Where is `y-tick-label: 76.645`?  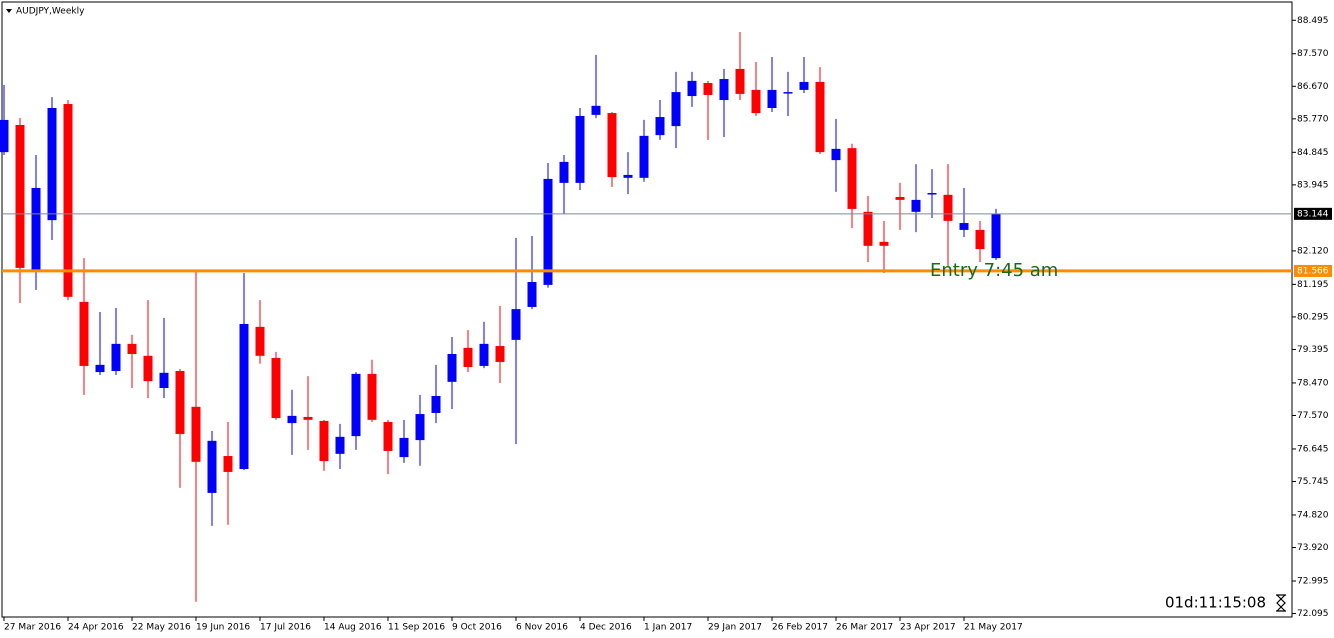
y-tick-label: 76.645 is located at coordinates (1313, 449).